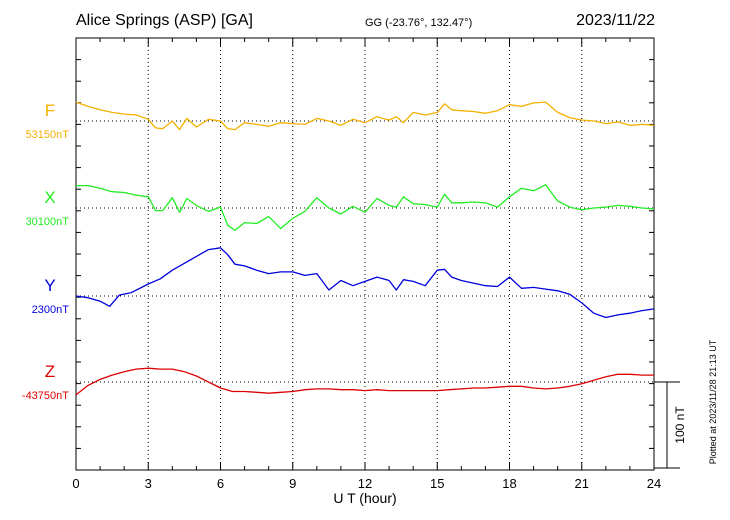 Image resolution: width=730 pixels, height=520 pixels. I want to click on x-tick-label: 6, so click(220, 483).